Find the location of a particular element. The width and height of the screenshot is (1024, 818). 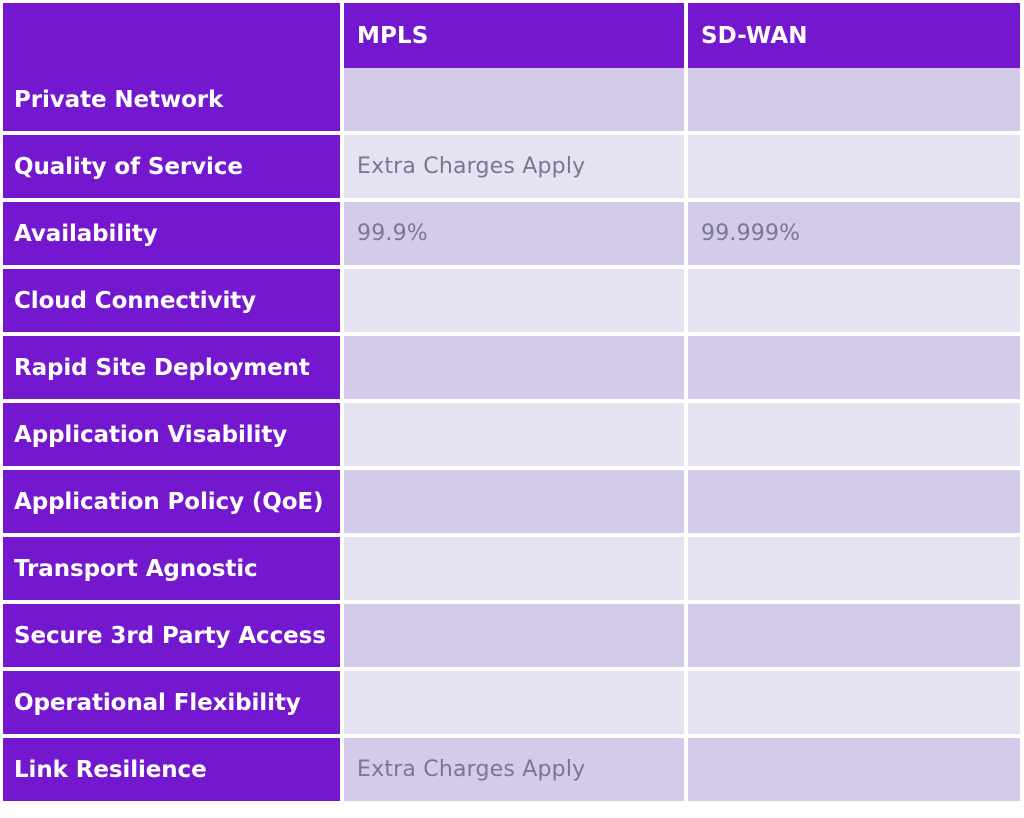

feature-label: Secure 3rd Party Access is located at coordinates (170, 635).